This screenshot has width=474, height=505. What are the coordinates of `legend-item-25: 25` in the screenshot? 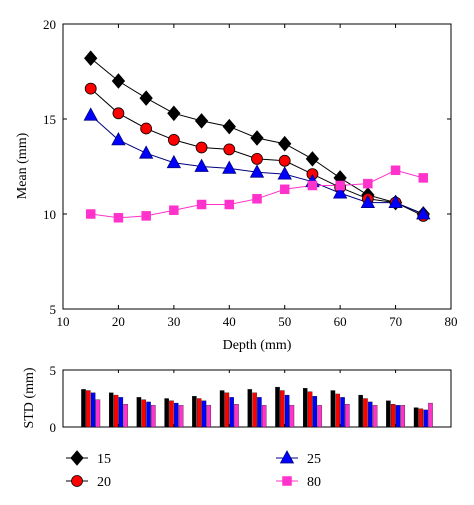 It's located at (298, 458).